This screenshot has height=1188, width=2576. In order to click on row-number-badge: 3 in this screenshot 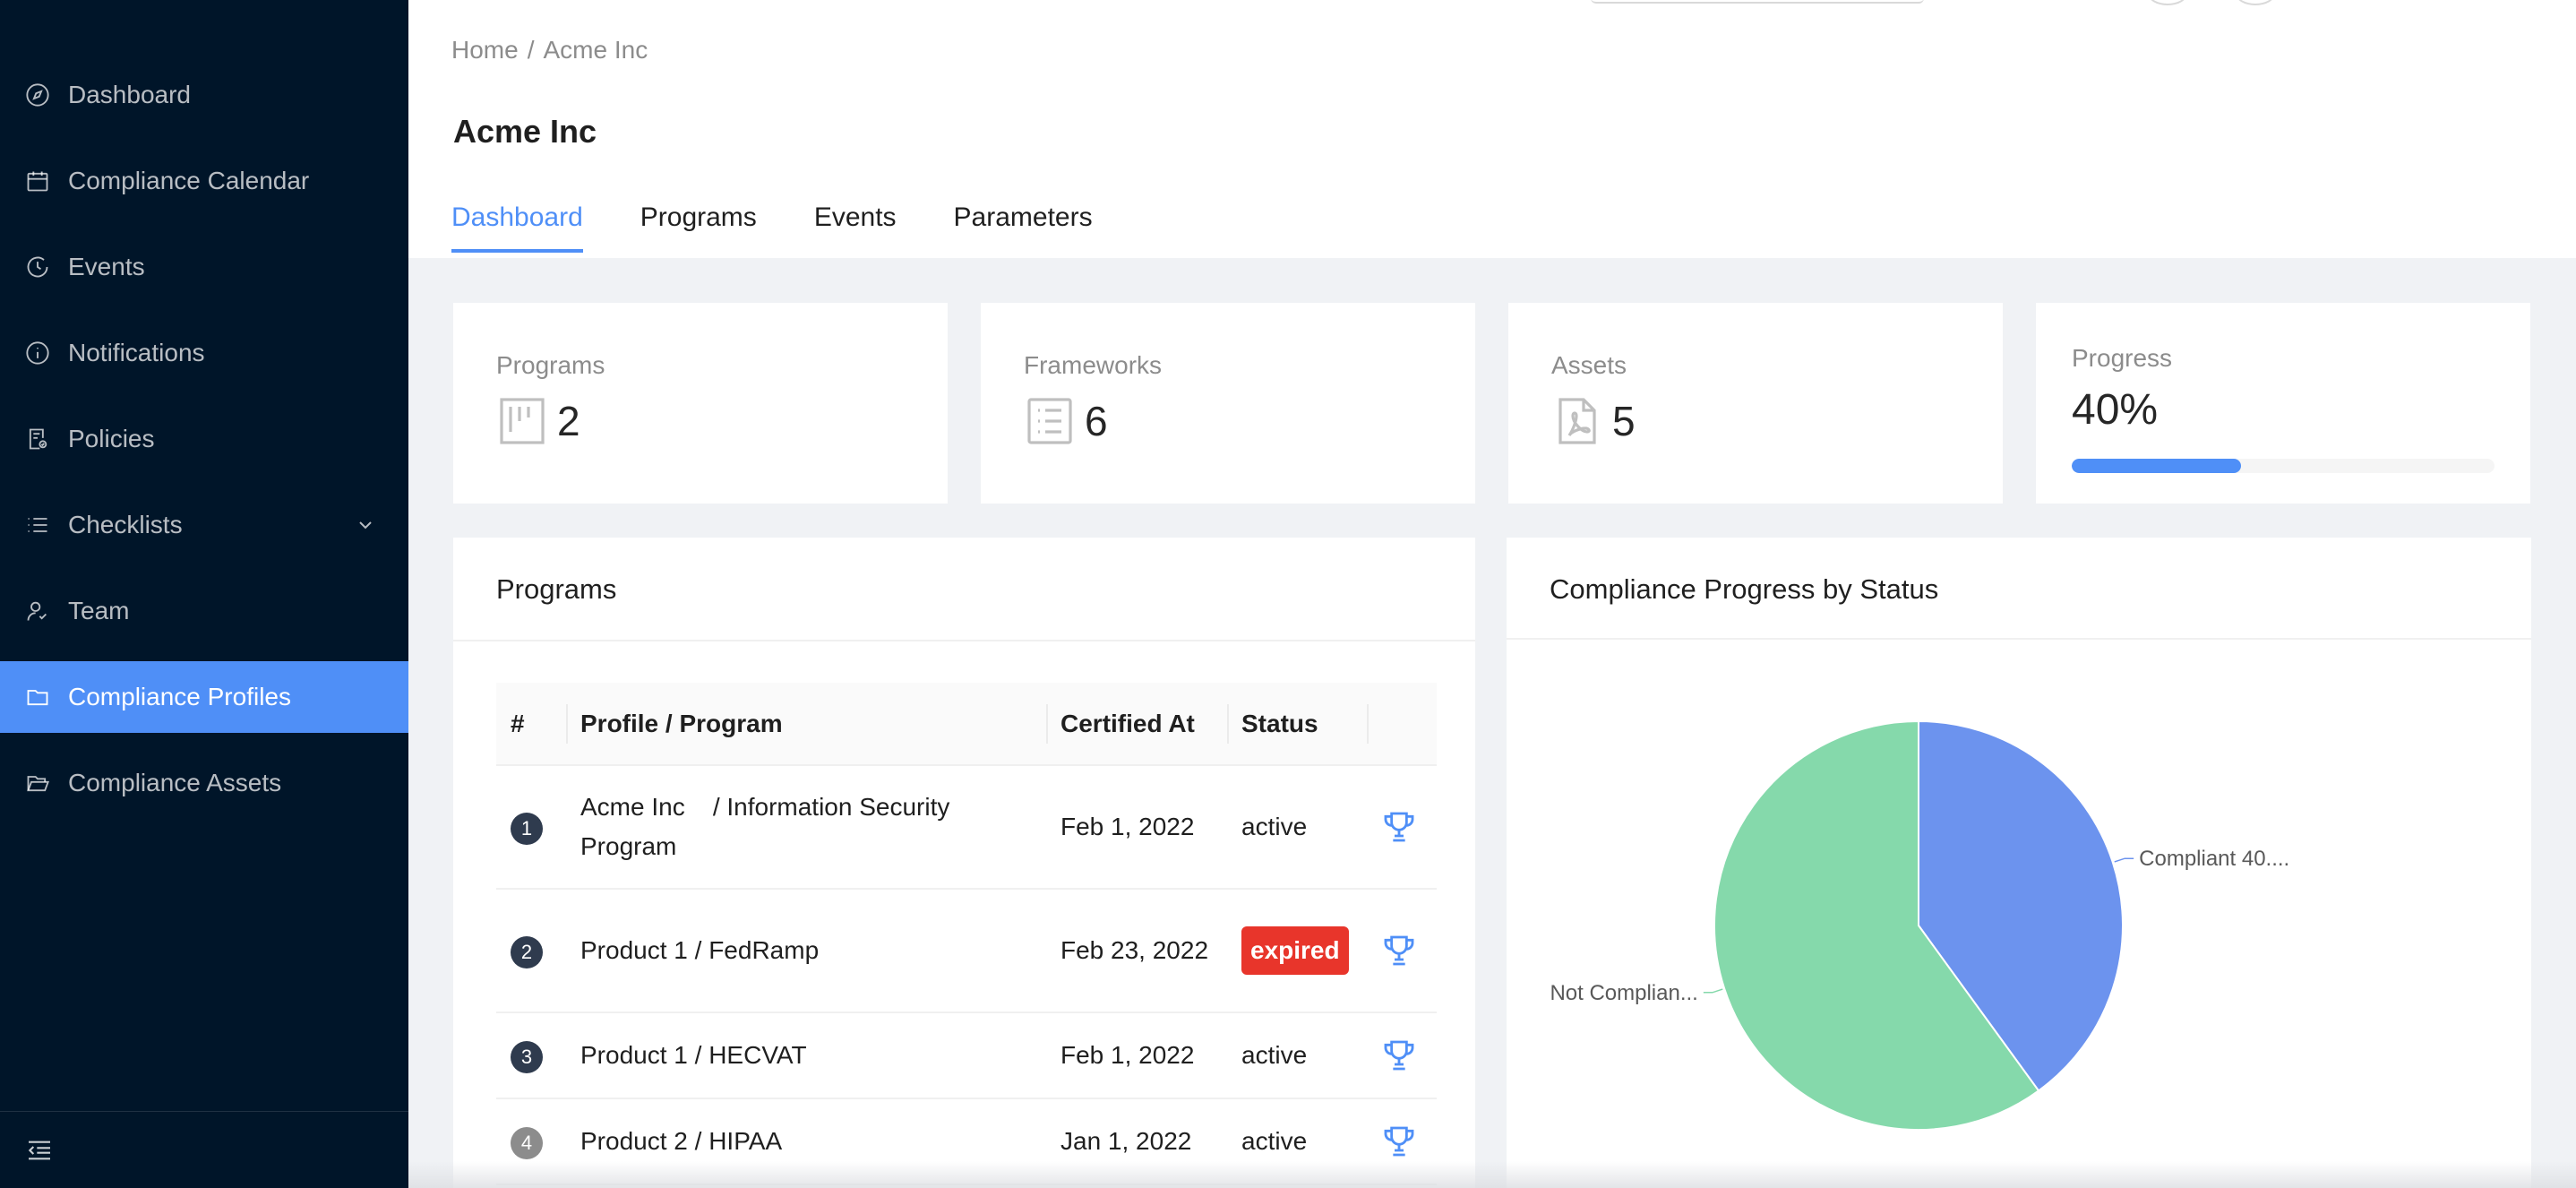, I will do `click(527, 1057)`.